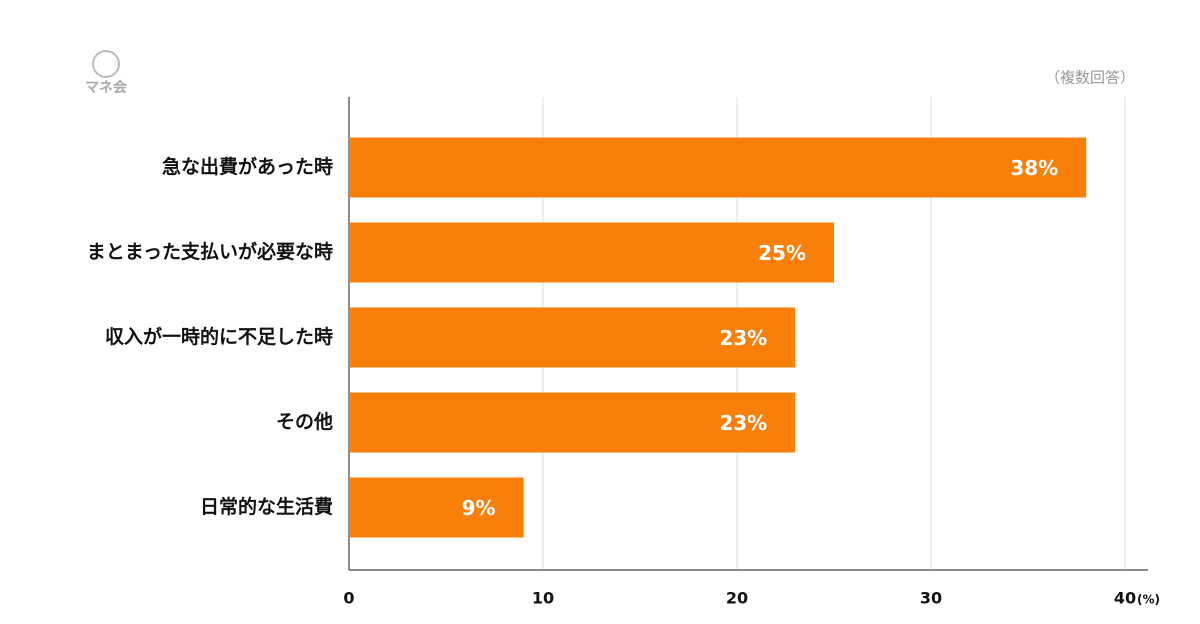  What do you see at coordinates (304, 421) in the screenshot?
I see `category-label: その他` at bounding box center [304, 421].